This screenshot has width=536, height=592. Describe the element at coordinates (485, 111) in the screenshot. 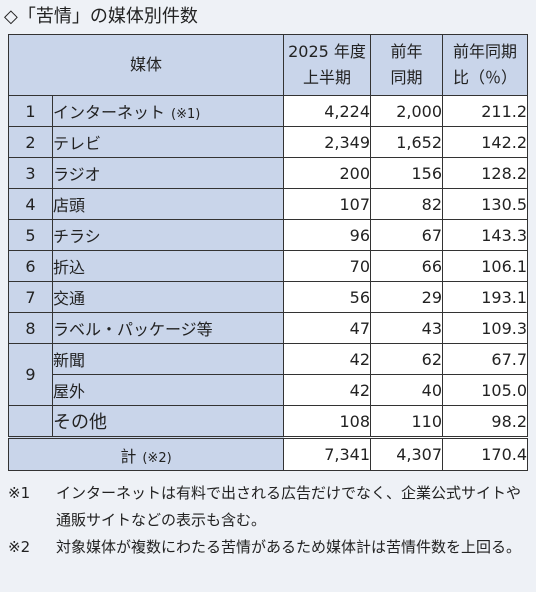

I see `row-ratio: 211.2` at that location.